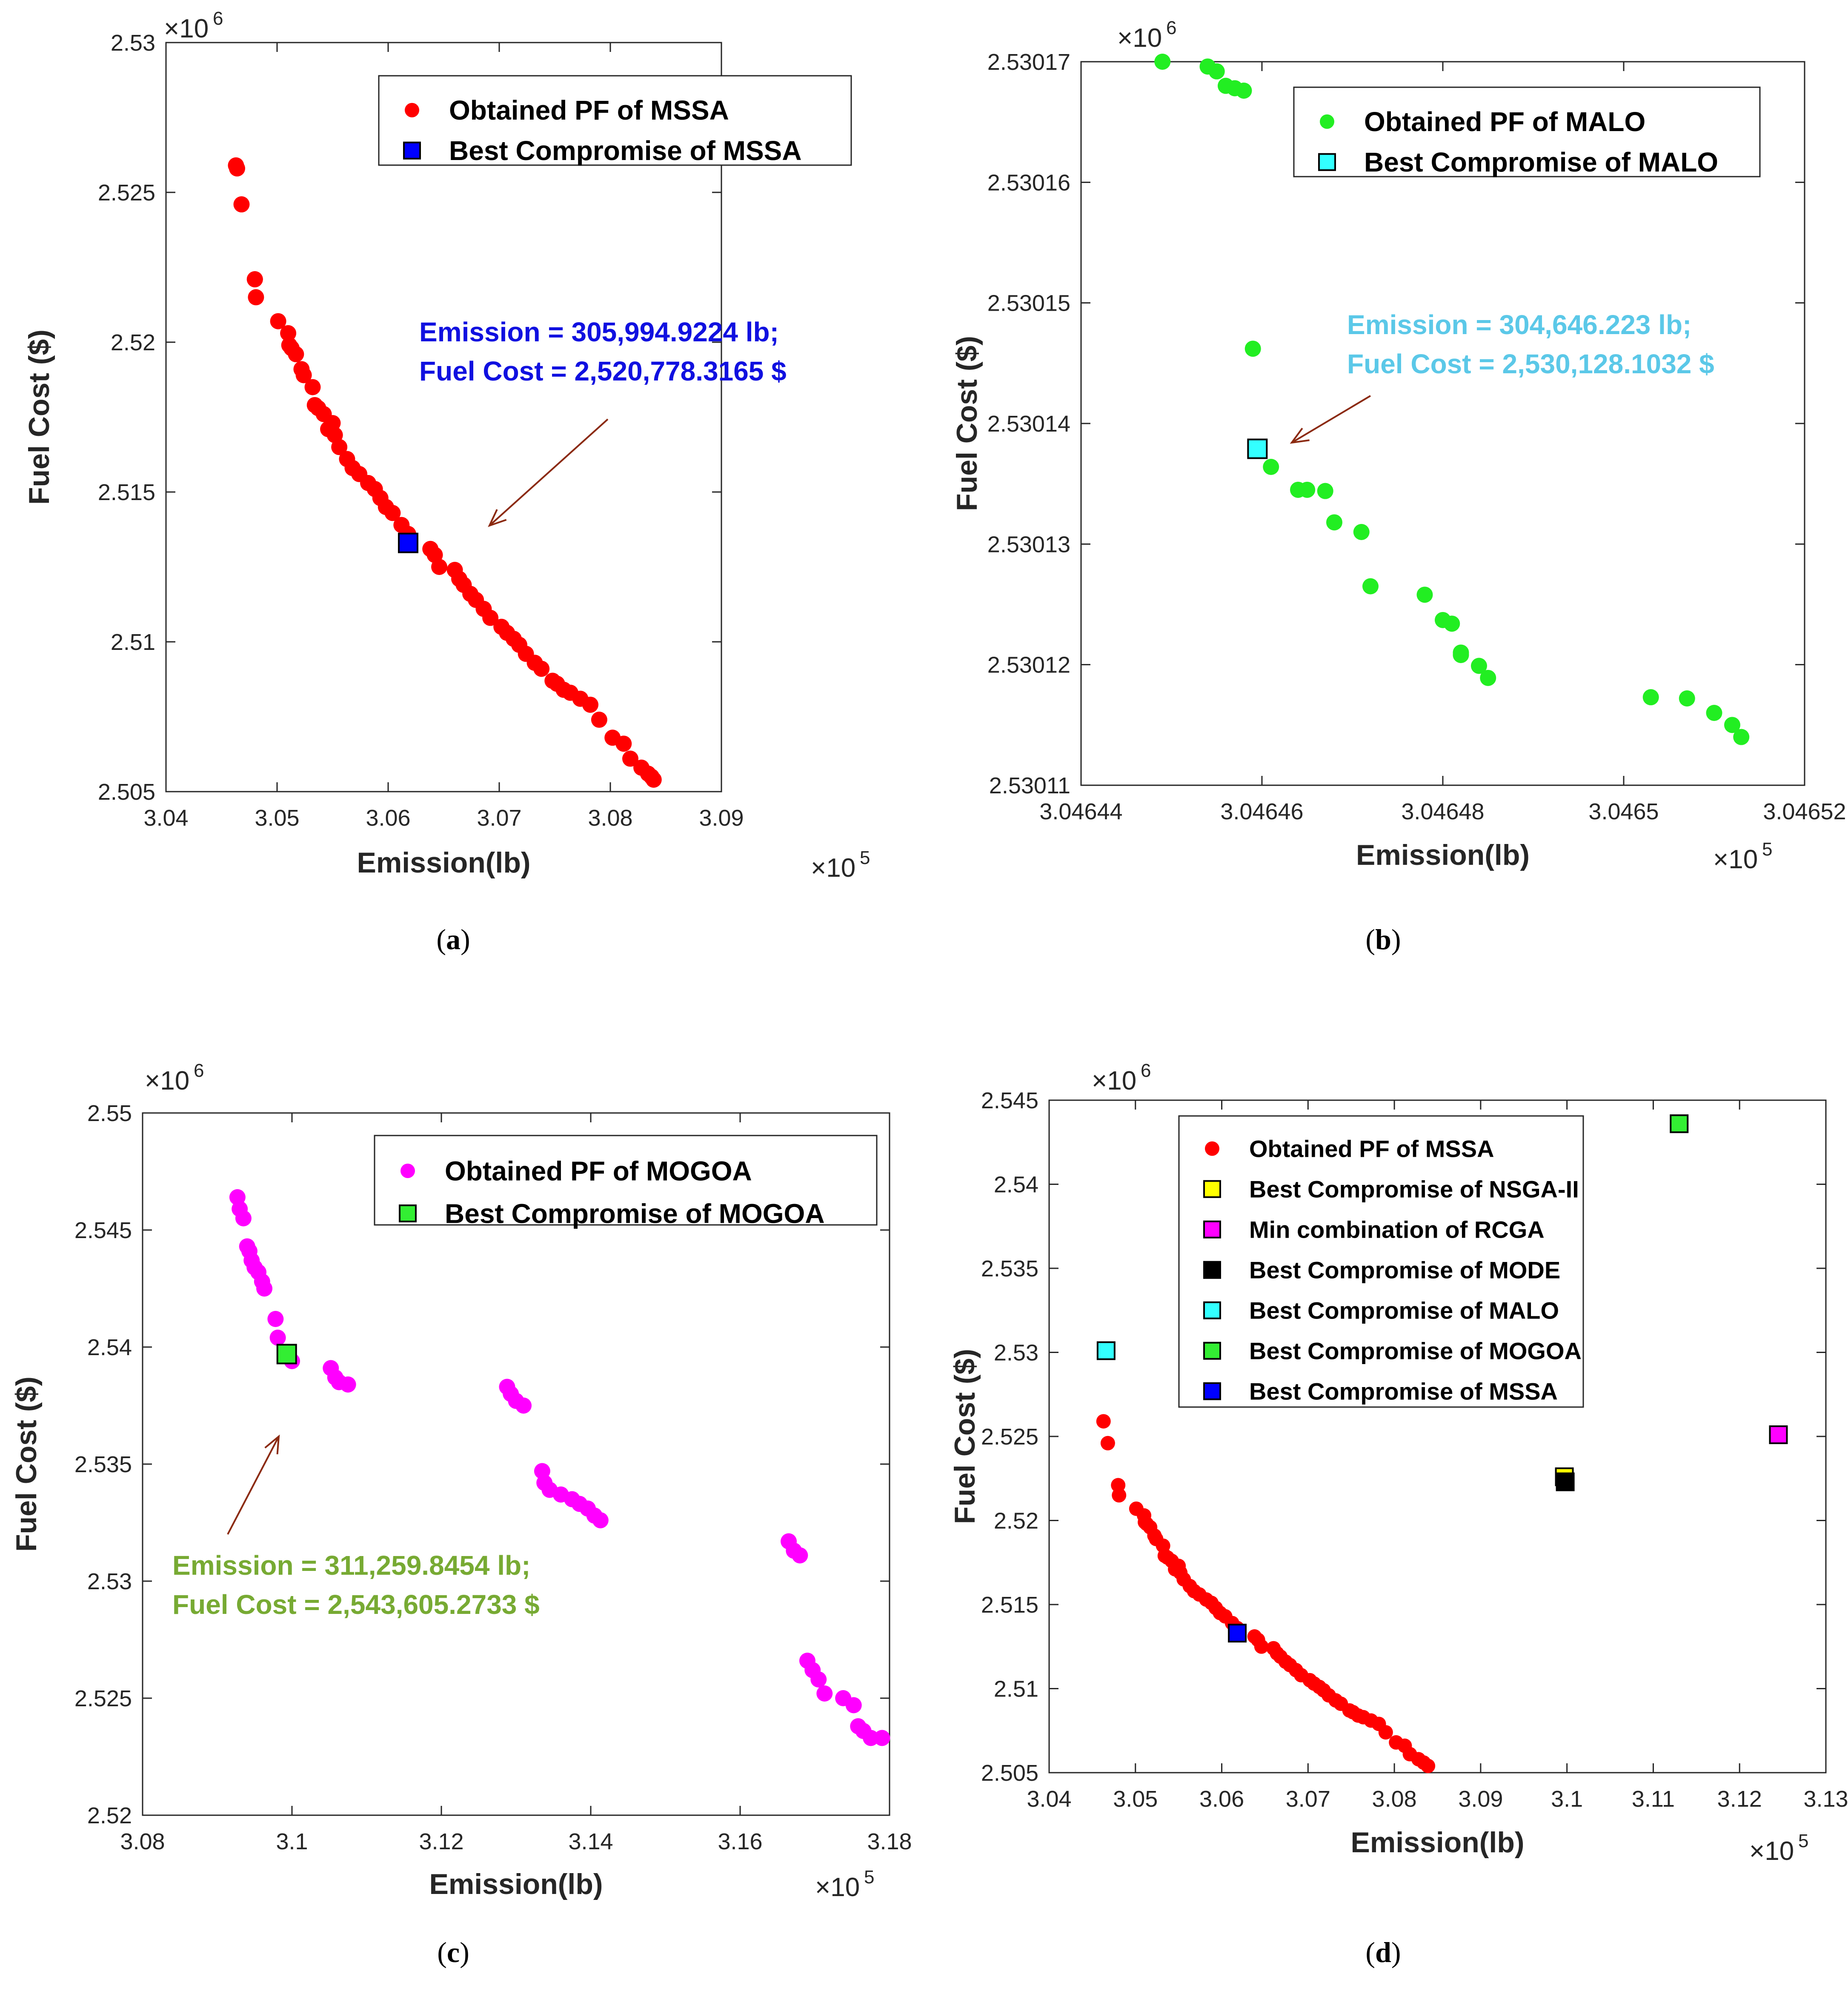 Image resolution: width=1848 pixels, height=1991 pixels. I want to click on x-tick-label: 3.08, so click(610, 818).